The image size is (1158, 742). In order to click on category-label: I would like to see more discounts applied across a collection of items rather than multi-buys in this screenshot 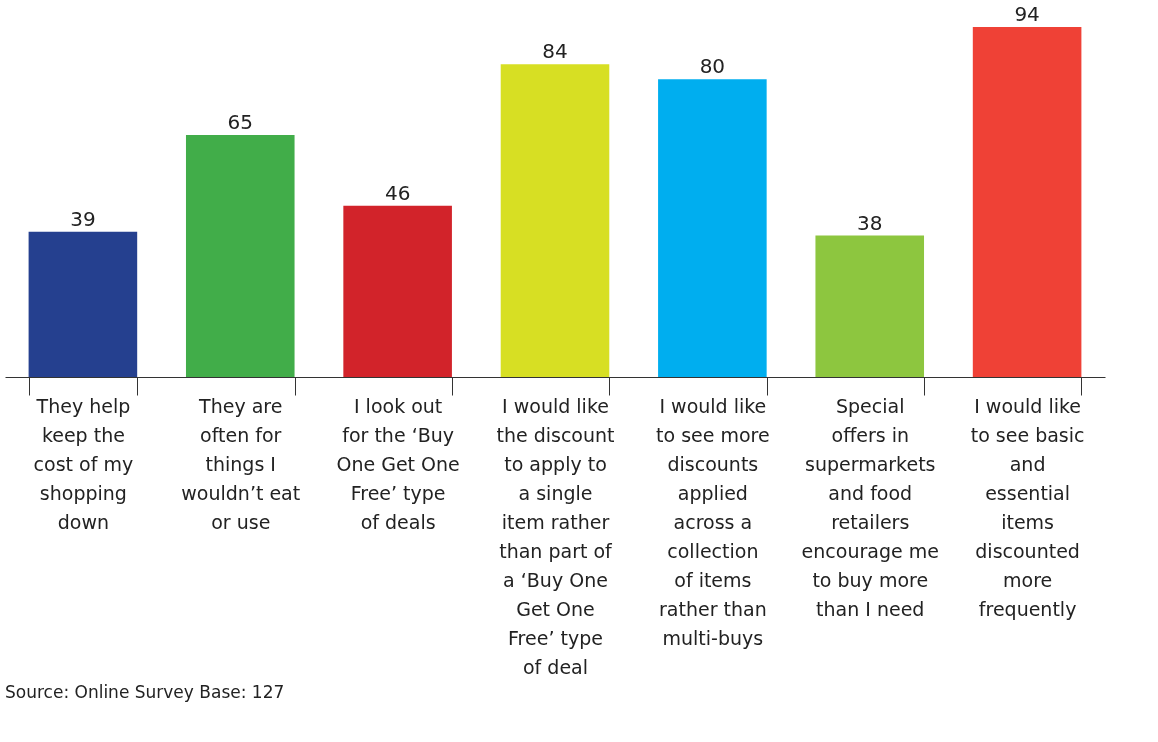, I will do `click(713, 521)`.